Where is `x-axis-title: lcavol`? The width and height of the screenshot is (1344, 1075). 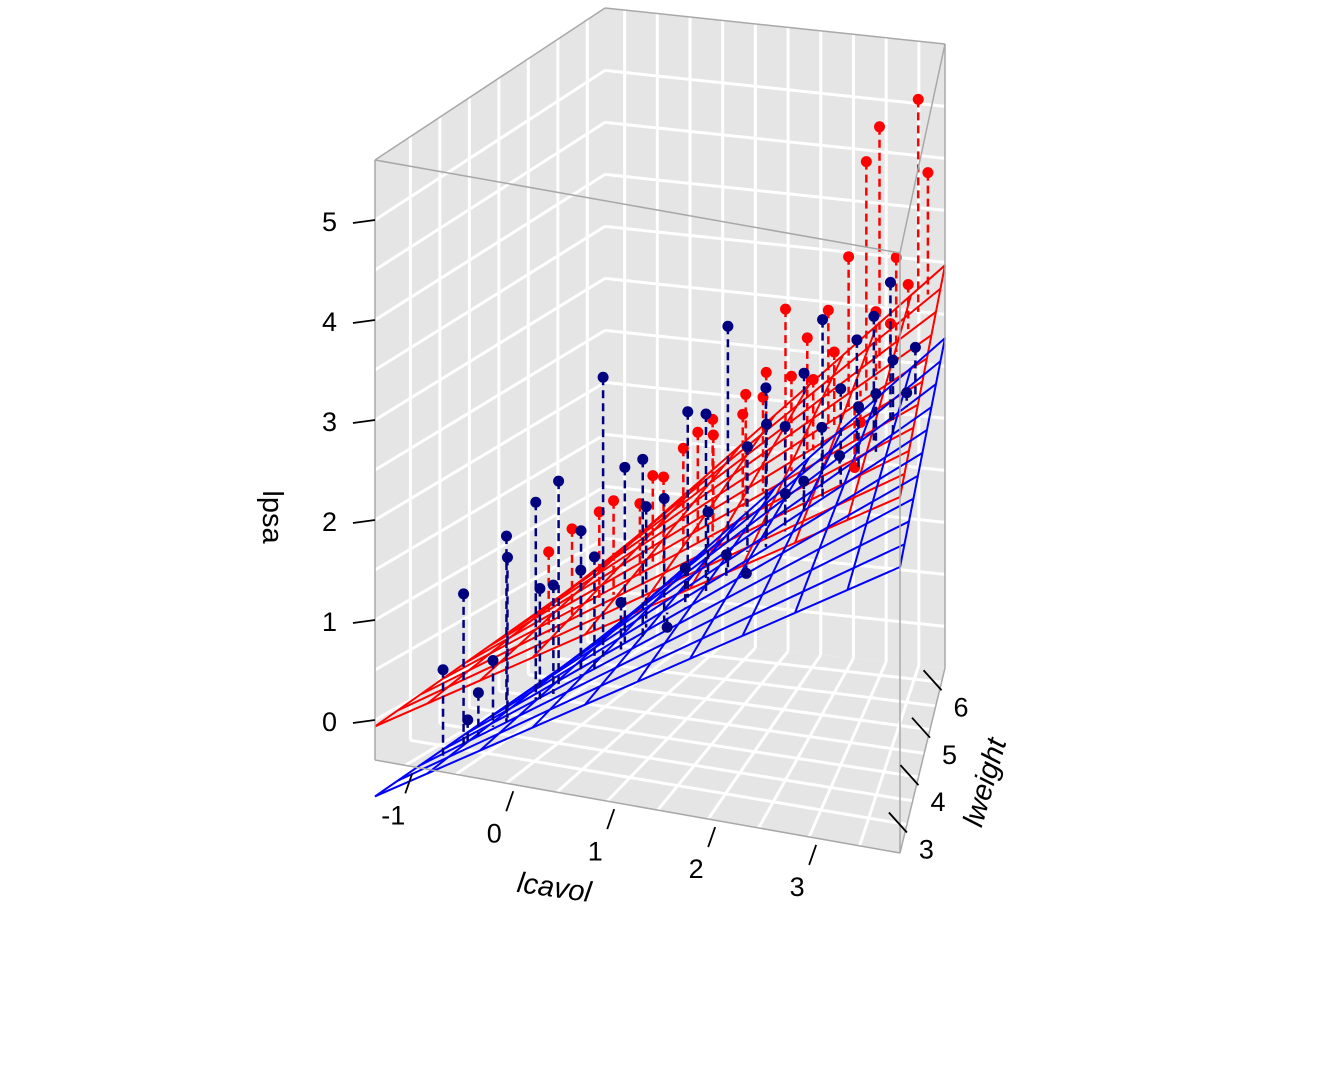 x-axis-title: lcavol is located at coordinates (554, 888).